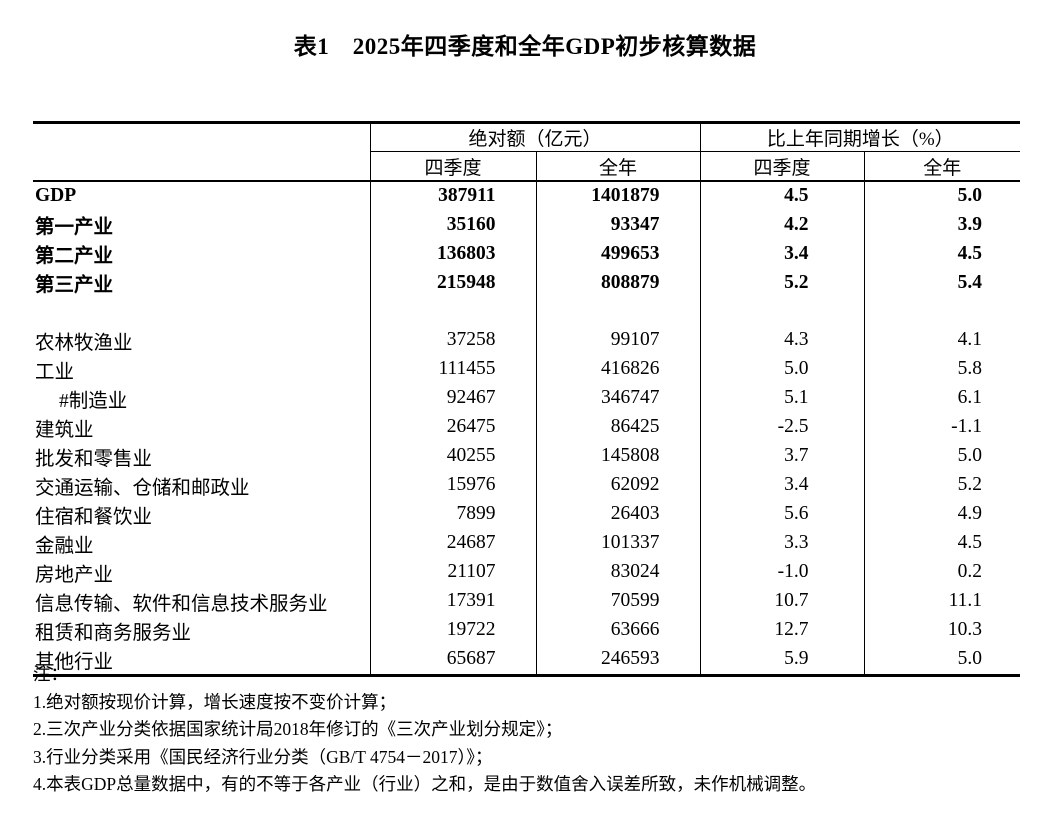  What do you see at coordinates (527, 225) in the screenshot?
I see `table-row: 第一产业 35160 93347 4.2 3.9` at bounding box center [527, 225].